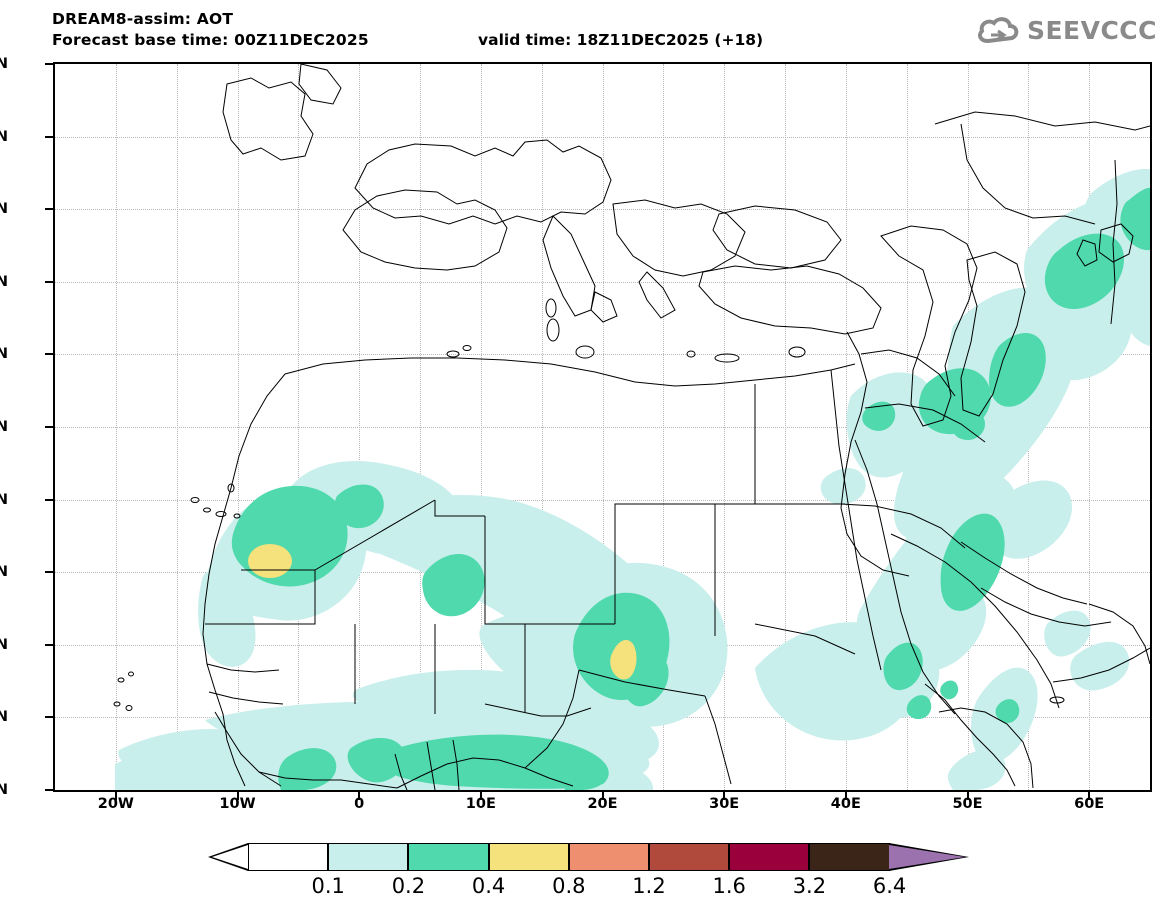 The image size is (1165, 905). I want to click on colorbar-tick-label: 0.1, so click(328, 886).